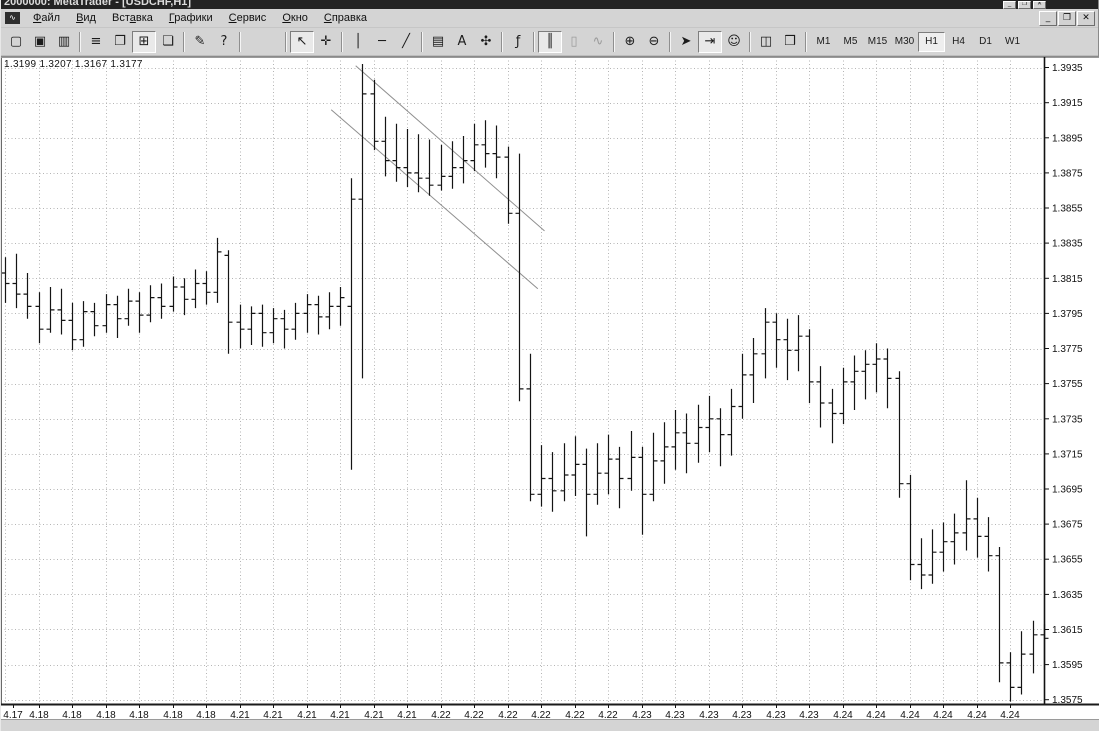 The height and width of the screenshot is (731, 1099). What do you see at coordinates (1012, 41) in the screenshot?
I see `tf-w1-button: W1` at bounding box center [1012, 41].